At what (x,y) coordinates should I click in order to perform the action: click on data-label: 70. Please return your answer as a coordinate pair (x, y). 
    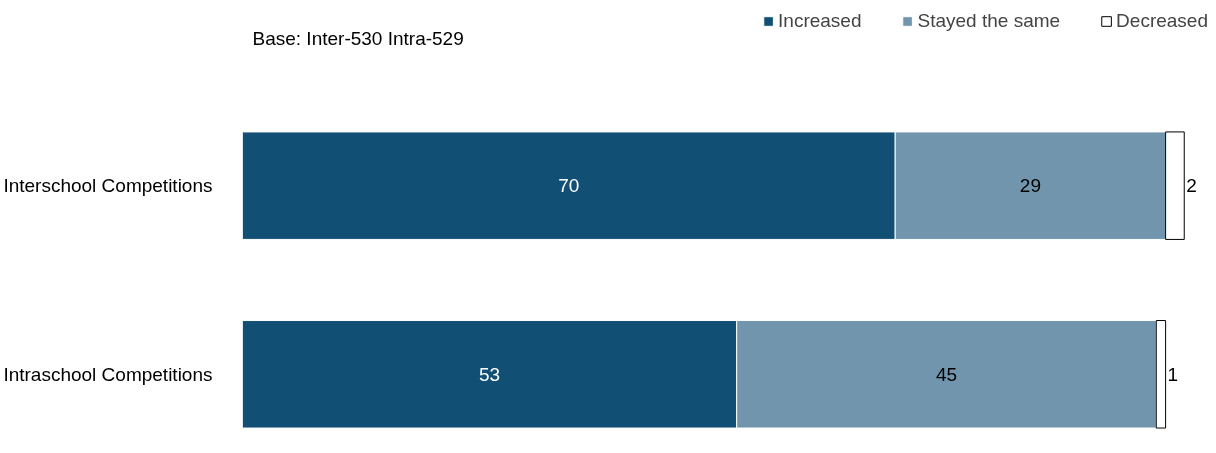
    Looking at the image, I should click on (569, 186).